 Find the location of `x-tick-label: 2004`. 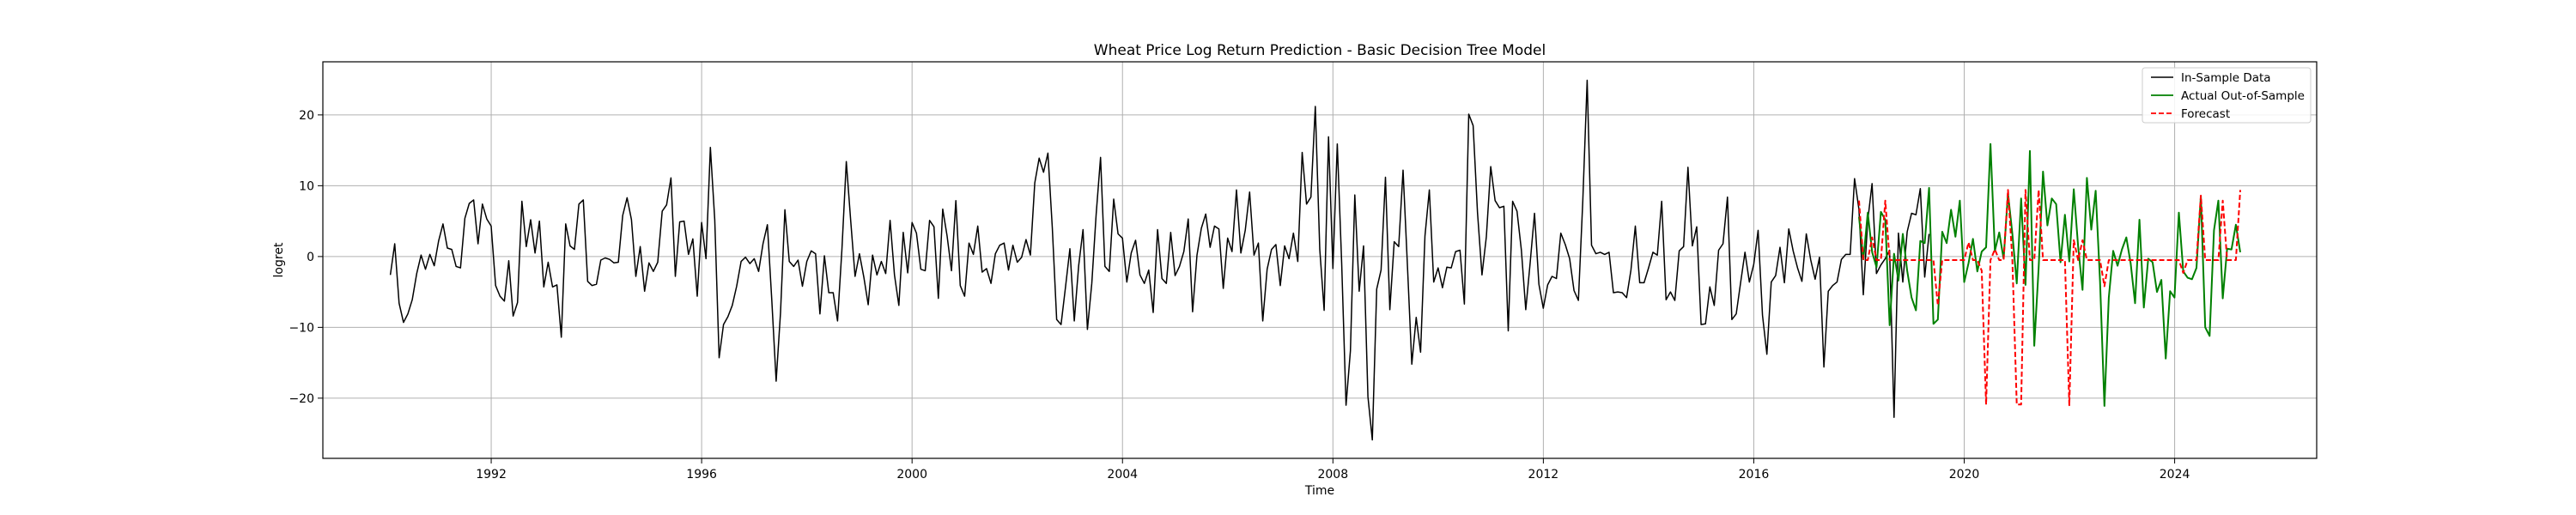

x-tick-label: 2004 is located at coordinates (1122, 475).